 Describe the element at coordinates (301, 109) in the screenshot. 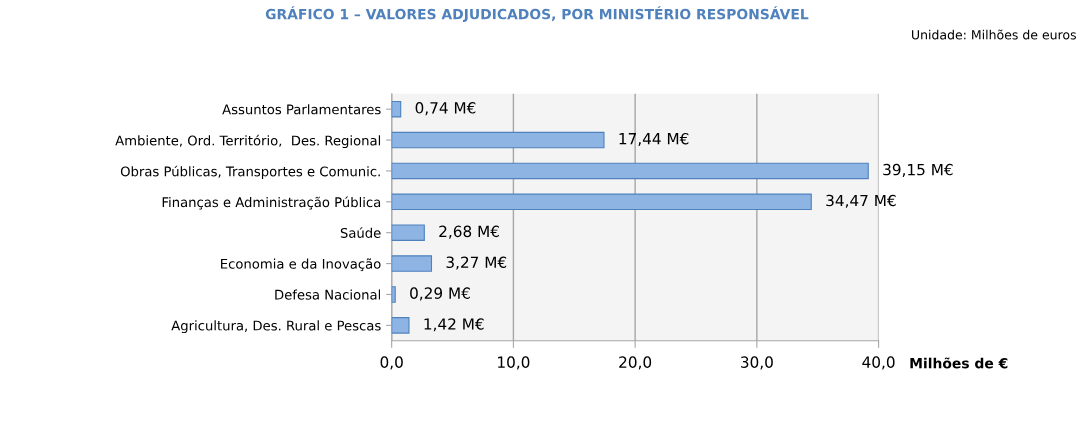

I see `y-tick-label: Assuntos Parlamentares` at that location.